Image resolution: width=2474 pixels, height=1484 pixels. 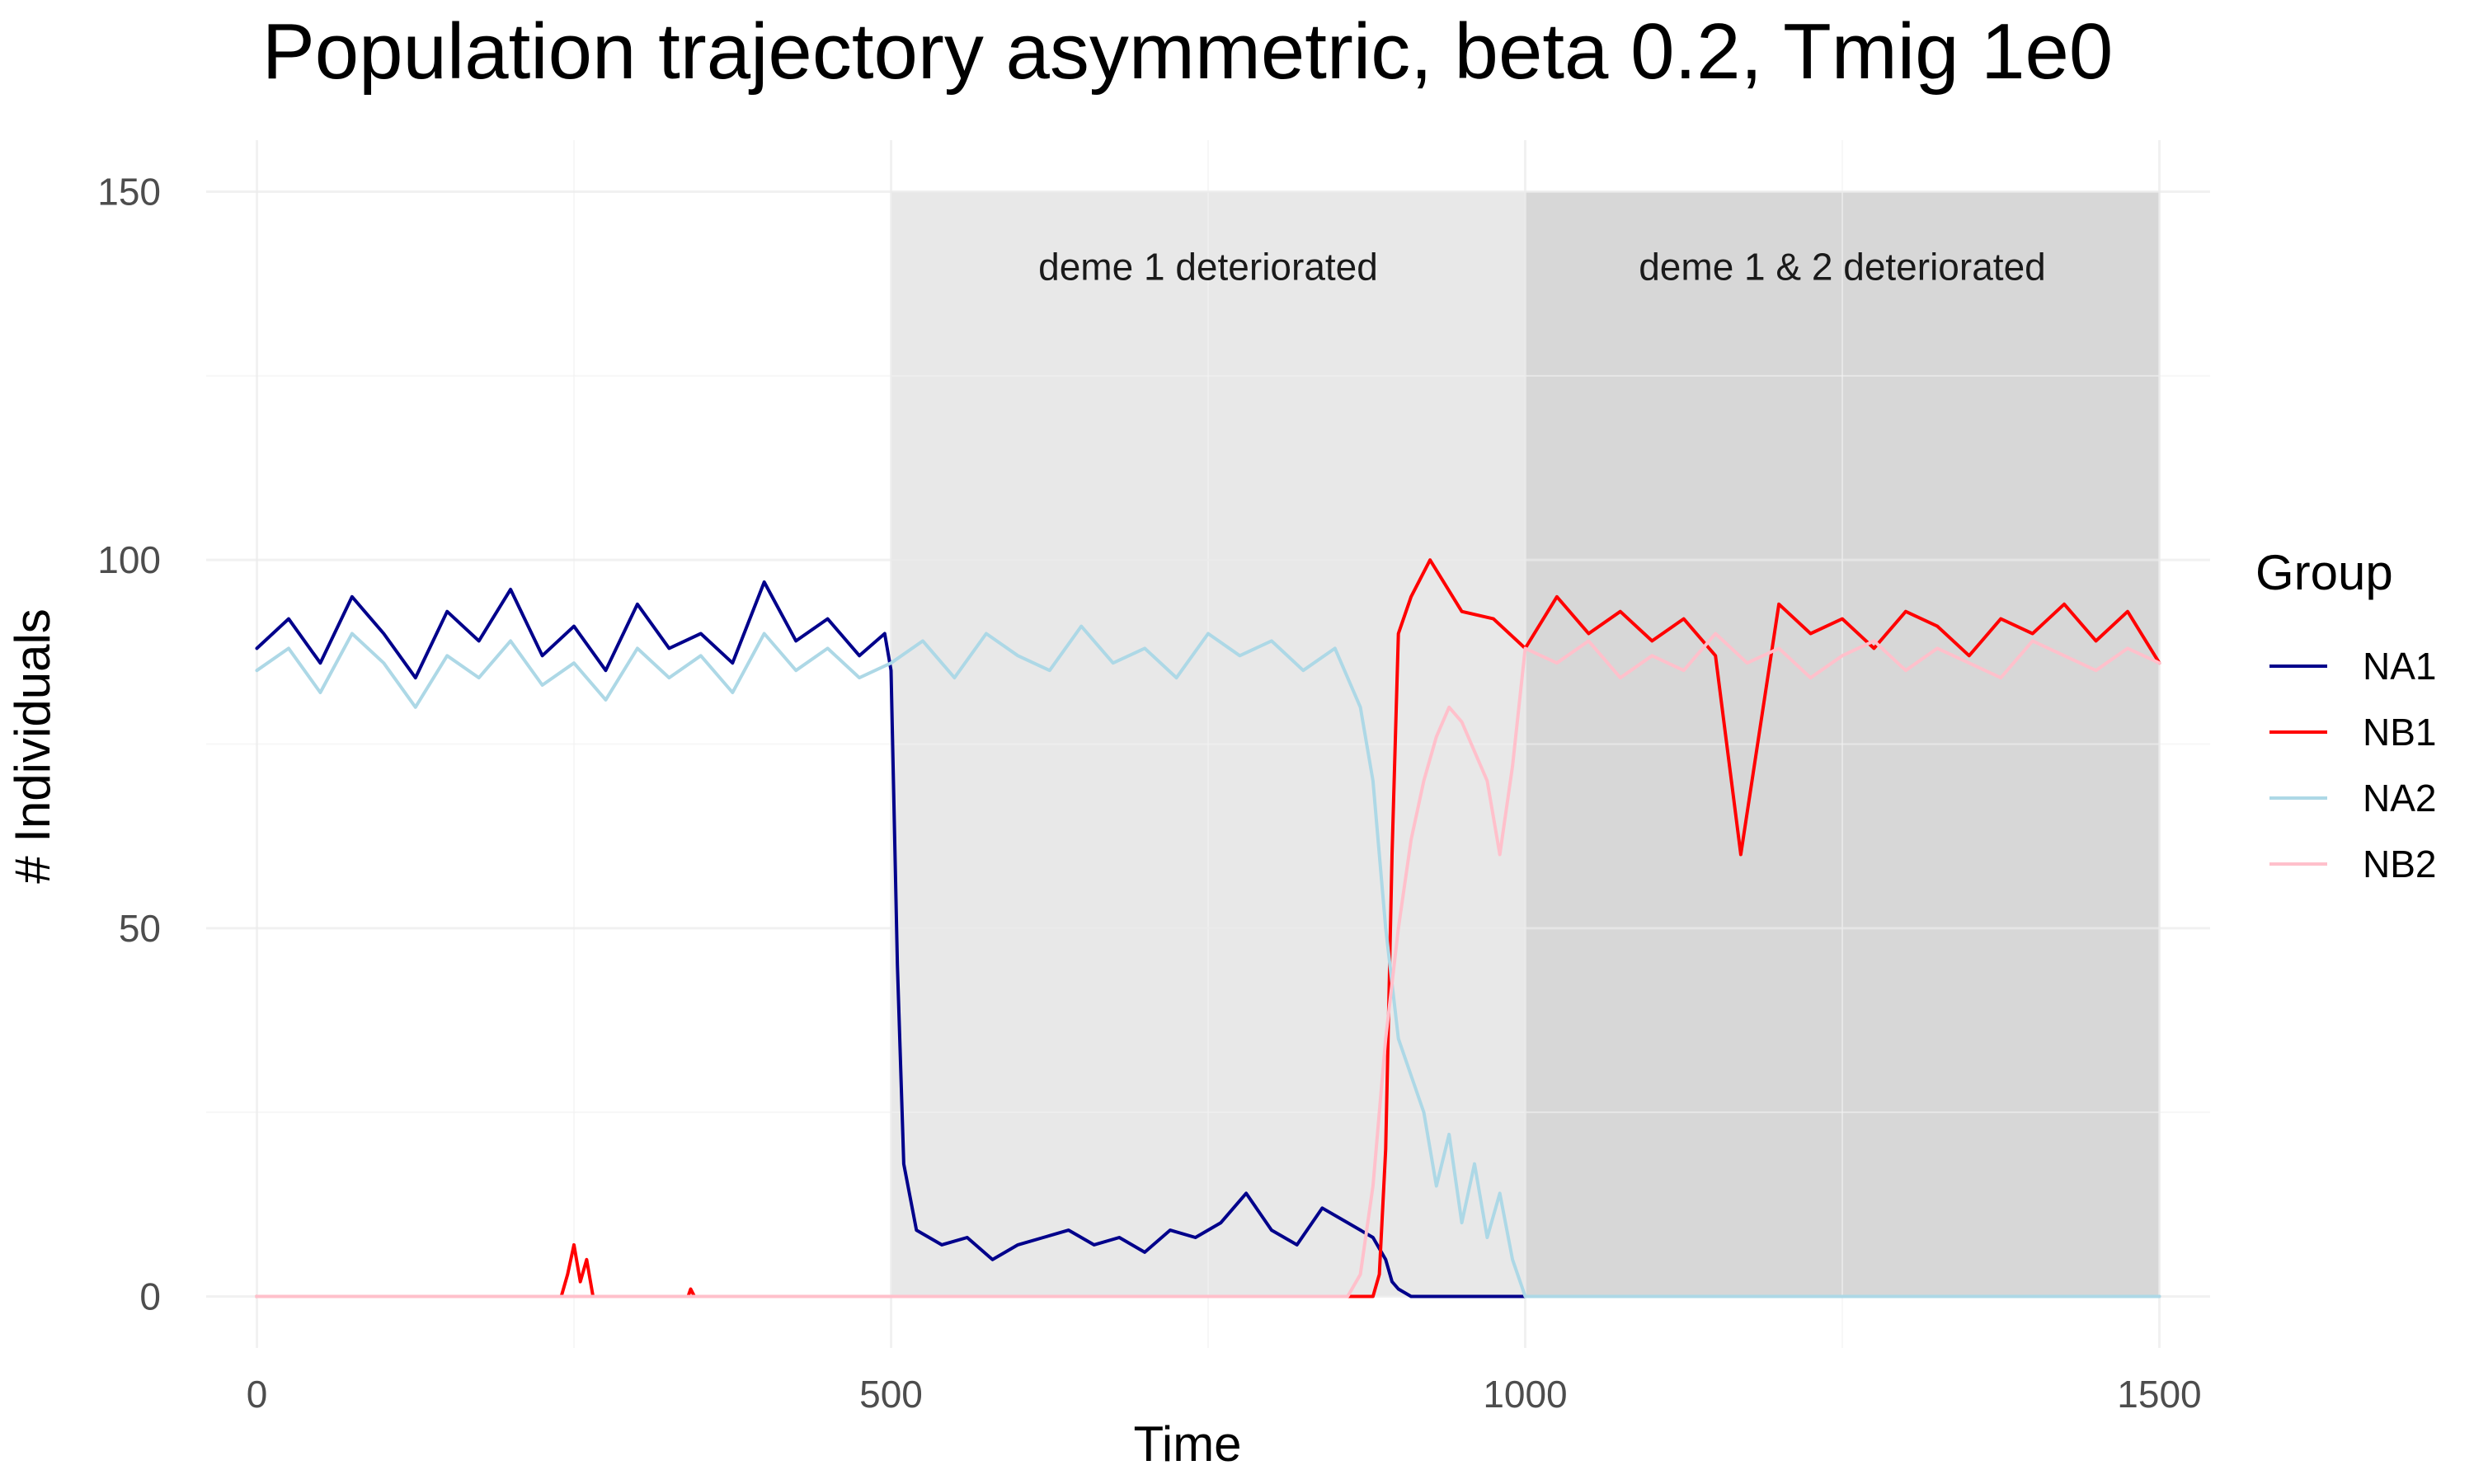 I want to click on region-annotation-1: deme 1 deteriorated, so click(x=1208, y=267).